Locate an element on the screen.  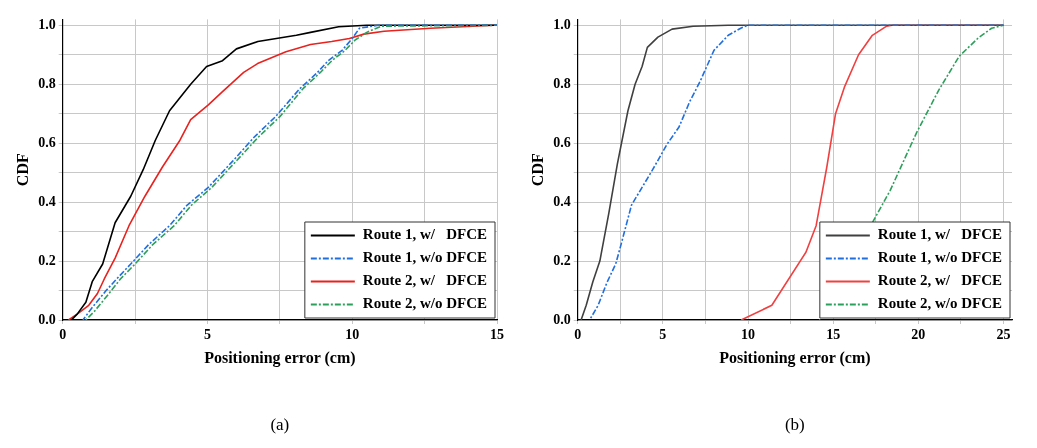
text: (a) is located at coordinates (280, 424).